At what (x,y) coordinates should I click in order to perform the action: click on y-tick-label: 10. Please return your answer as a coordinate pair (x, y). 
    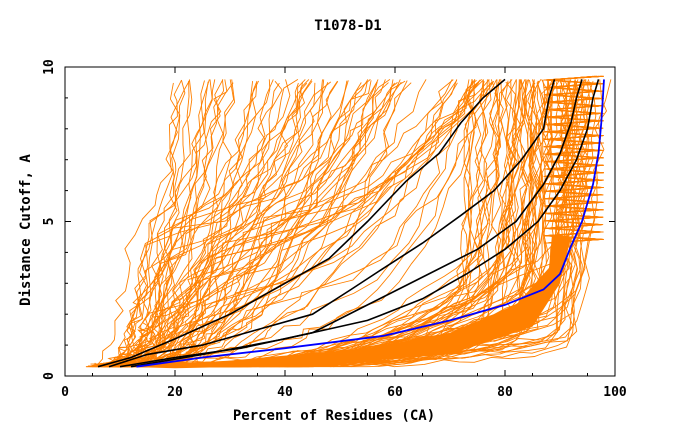
    Looking at the image, I should click on (49, 67).